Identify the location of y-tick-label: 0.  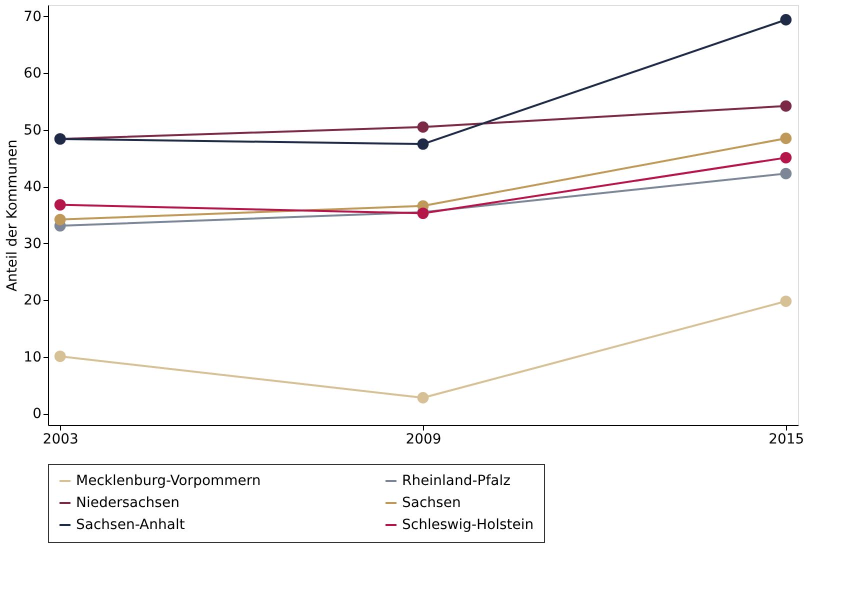
(37, 414).